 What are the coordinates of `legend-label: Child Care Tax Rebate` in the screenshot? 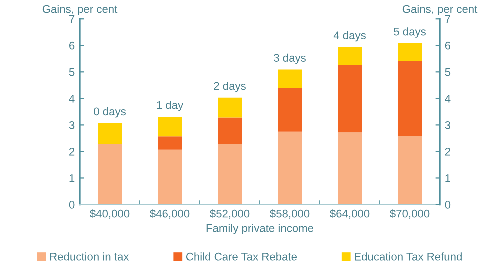 It's located at (241, 256).